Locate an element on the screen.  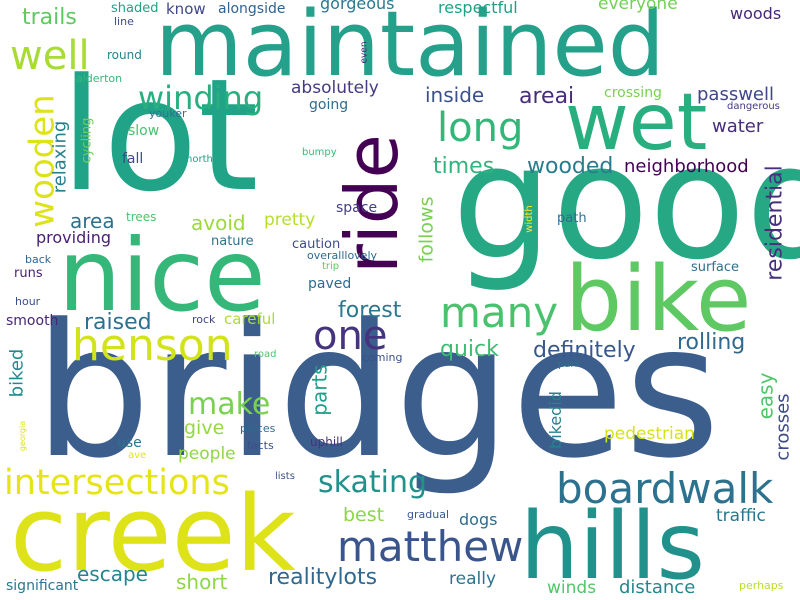
word-definitely: definitely is located at coordinates (584, 350).